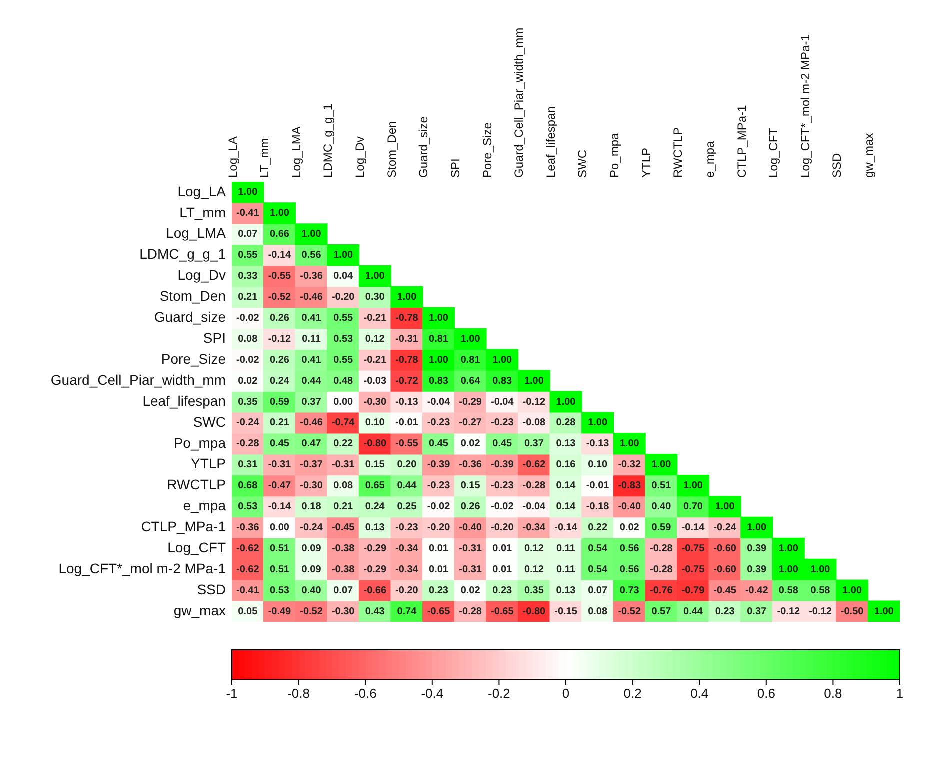 Image resolution: width=940 pixels, height=758 pixels. Describe the element at coordinates (183, 526) in the screenshot. I see `y-tick-label: CTLP_MPa-1` at that location.